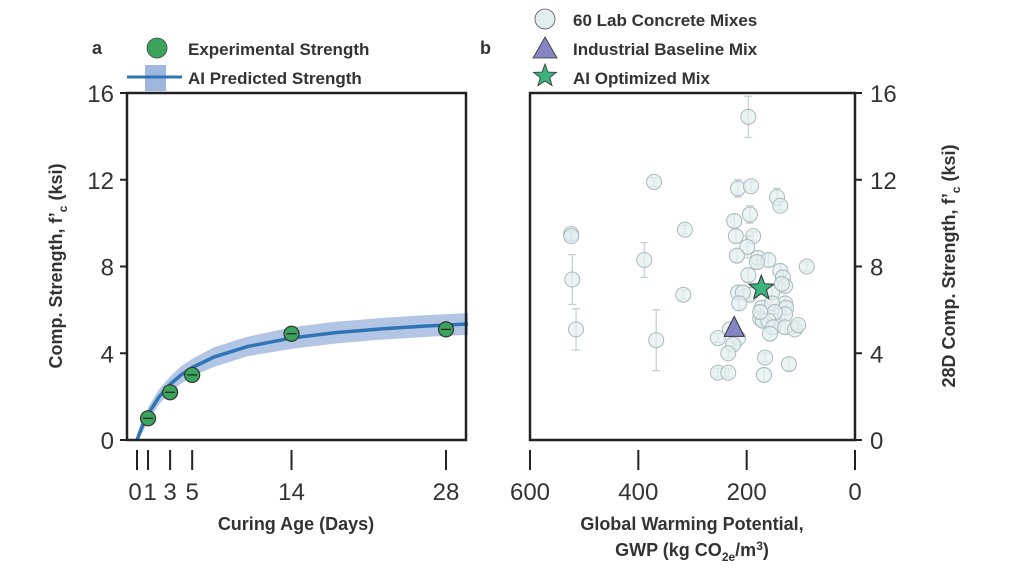 The height and width of the screenshot is (582, 1015). I want to click on legend-experimental: Experimental Strength, so click(278, 49).